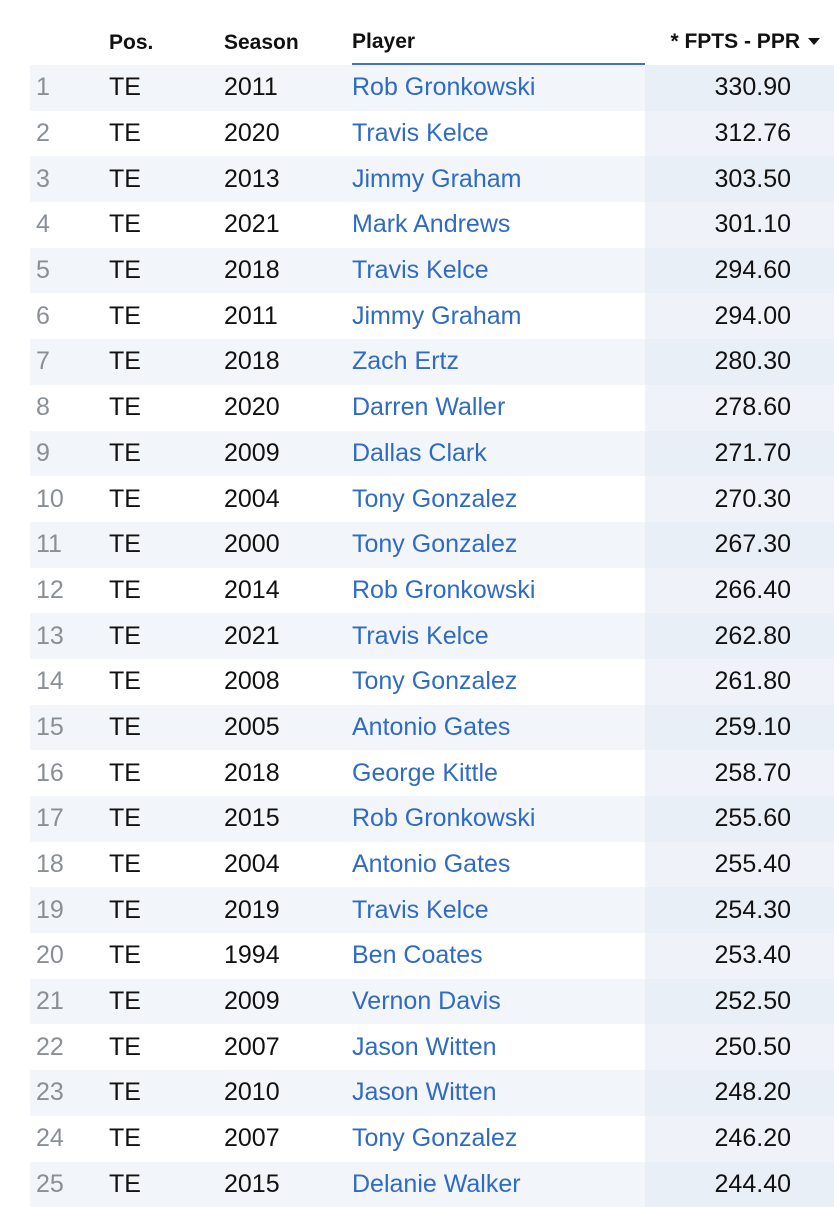  What do you see at coordinates (288, 87) in the screenshot?
I see `season-cell: 2011` at bounding box center [288, 87].